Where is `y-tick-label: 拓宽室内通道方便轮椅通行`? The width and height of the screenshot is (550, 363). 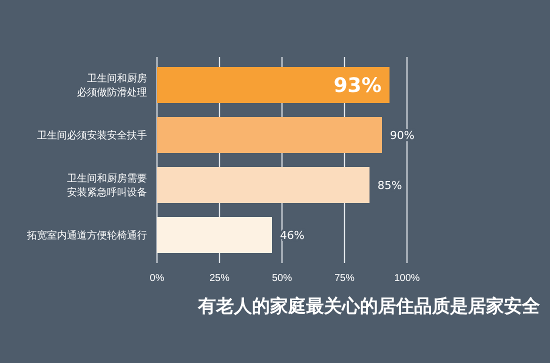
y-tick-label: 拓宽室内通道方便轮椅通行 is located at coordinates (86, 236).